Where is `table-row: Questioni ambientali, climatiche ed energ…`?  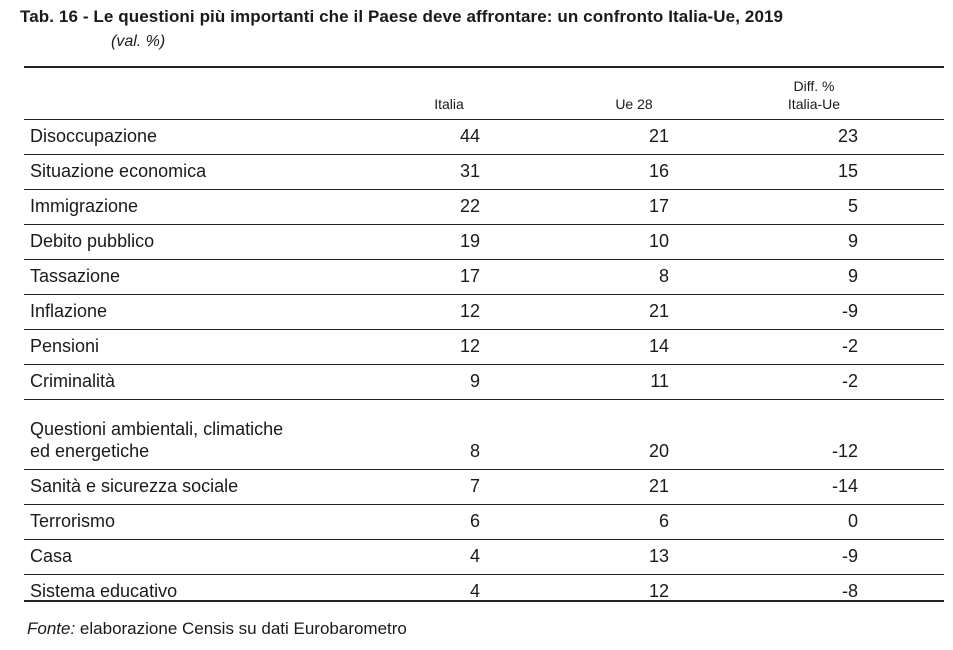 table-row: Questioni ambientali, climatiche ed energ… is located at coordinates (484, 435).